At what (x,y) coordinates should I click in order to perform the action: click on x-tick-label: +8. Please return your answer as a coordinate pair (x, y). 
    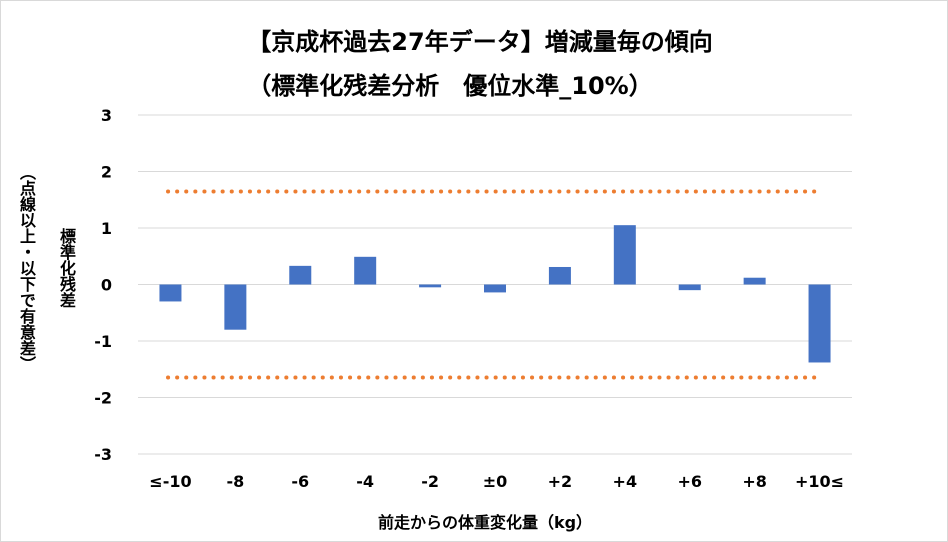
    Looking at the image, I should click on (754, 481).